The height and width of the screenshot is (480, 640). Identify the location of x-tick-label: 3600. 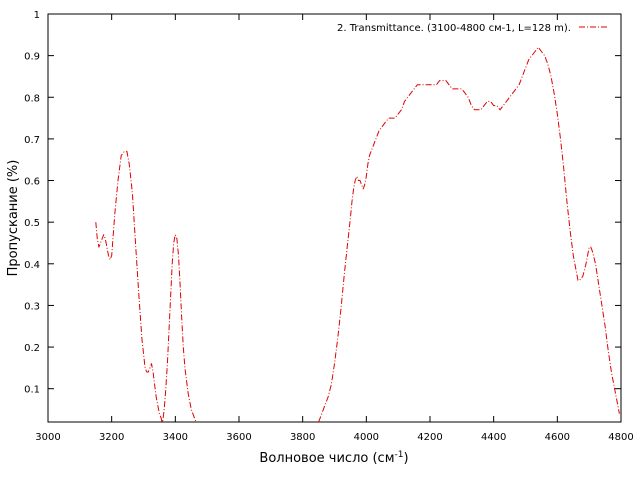
(238, 437).